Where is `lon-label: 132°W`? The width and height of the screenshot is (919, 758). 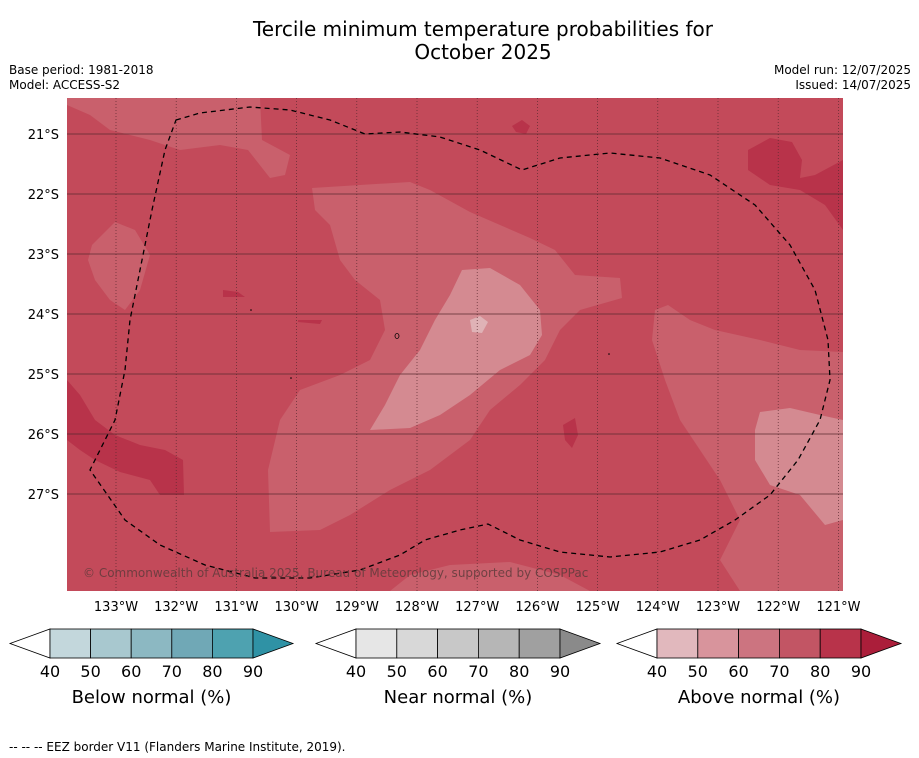
lon-label: 132°W is located at coordinates (176, 607).